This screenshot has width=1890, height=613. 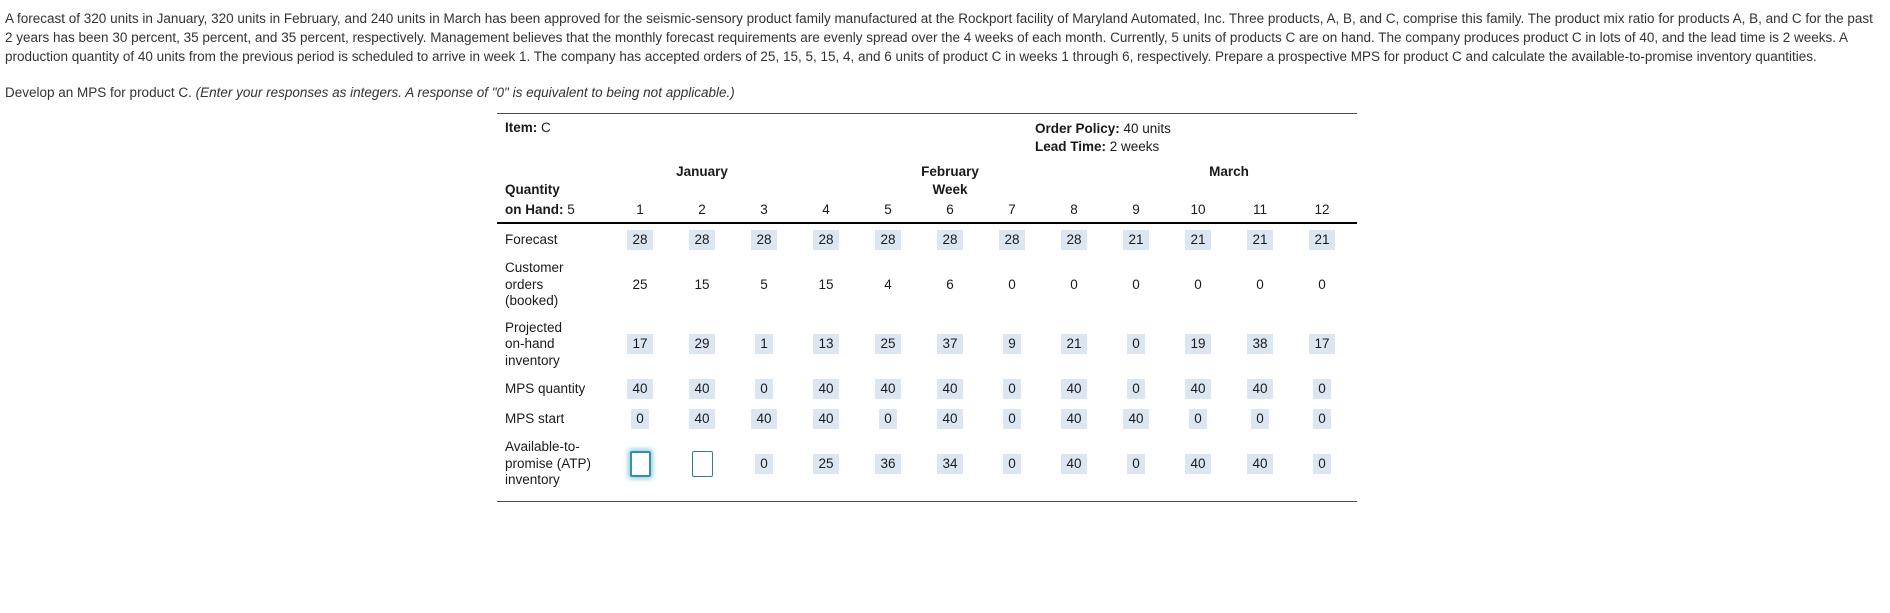 I want to click on forecast-week-7: 28, so click(x=1012, y=240).